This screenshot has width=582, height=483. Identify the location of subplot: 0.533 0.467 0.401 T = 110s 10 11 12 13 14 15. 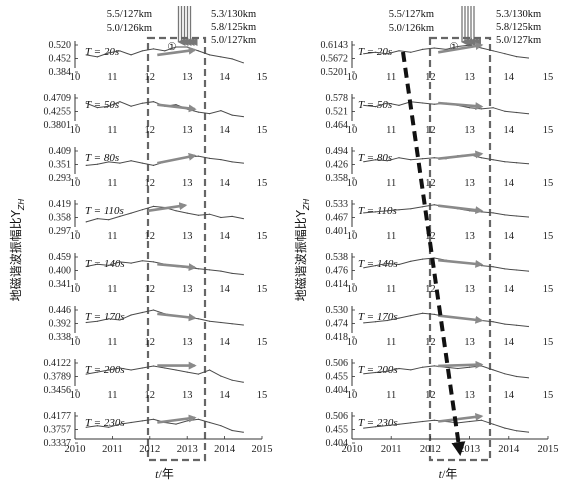
(440, 220).